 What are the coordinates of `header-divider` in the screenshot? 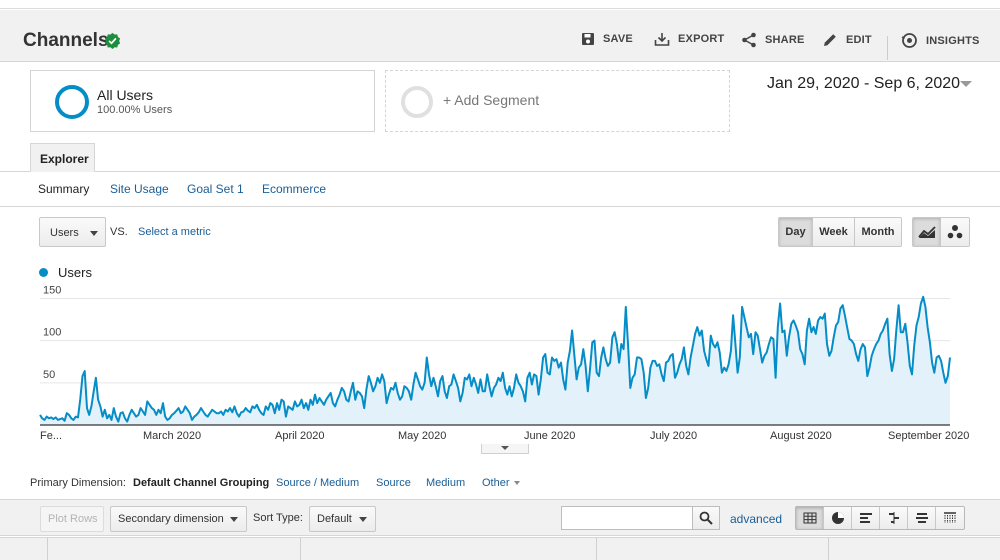 It's located at (887, 48).